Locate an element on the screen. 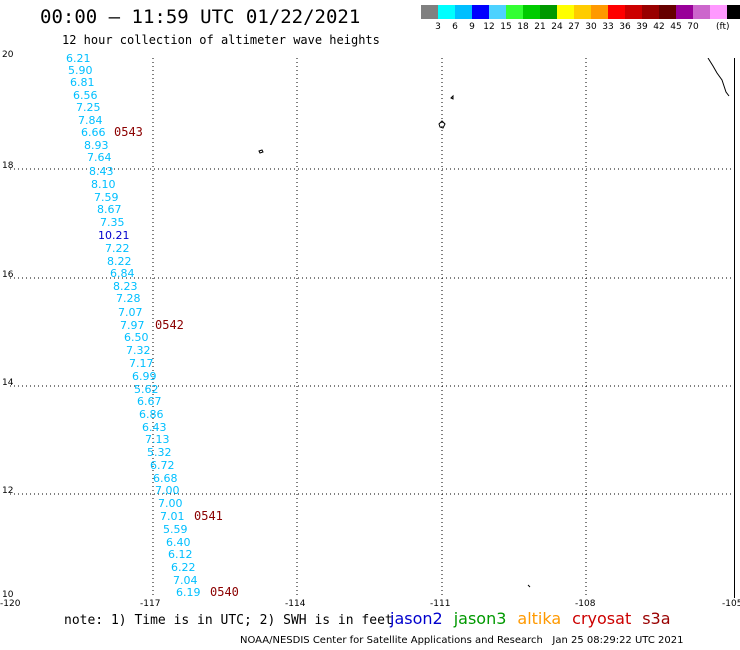 The image size is (740, 650). map-title: 00:00 – 11:59 UTC 01/22/2021 is located at coordinates (200, 17).